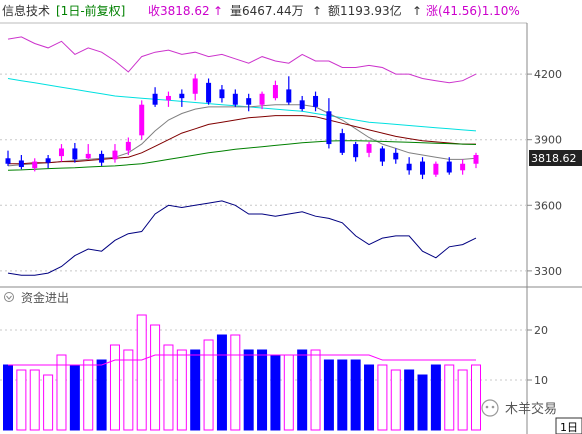  I want to click on price-tick-label: 3300, so click(548, 271).